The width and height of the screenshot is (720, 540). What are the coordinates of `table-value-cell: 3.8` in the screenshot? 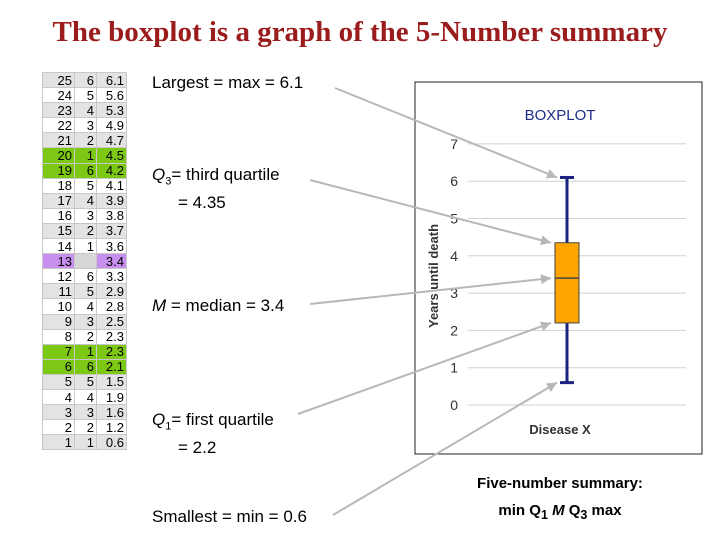 It's located at (111, 215).